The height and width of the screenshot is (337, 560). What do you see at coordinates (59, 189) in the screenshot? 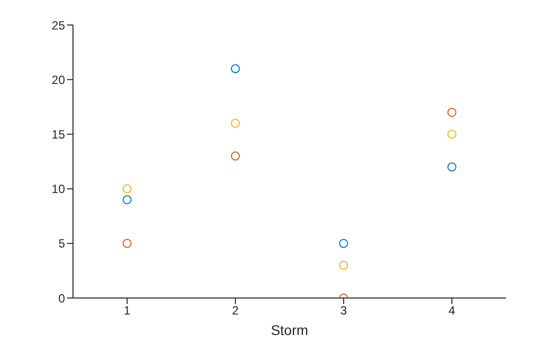
I see `y-tick-label: 10` at bounding box center [59, 189].